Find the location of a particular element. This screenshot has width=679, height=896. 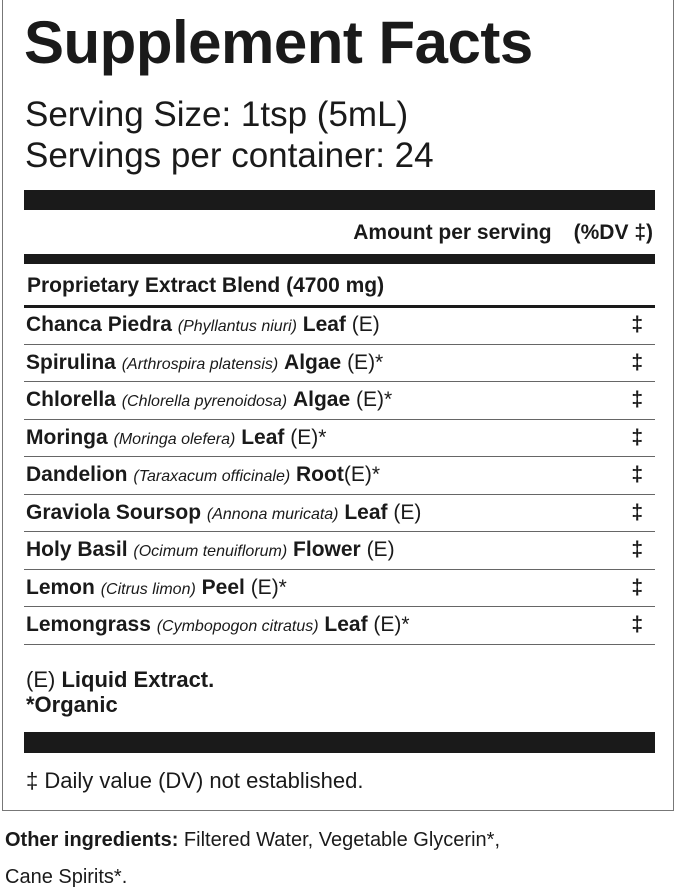

ingredient-row: Moringa (Moringa olefera) Leaf (E)* ‡ is located at coordinates (339, 438).